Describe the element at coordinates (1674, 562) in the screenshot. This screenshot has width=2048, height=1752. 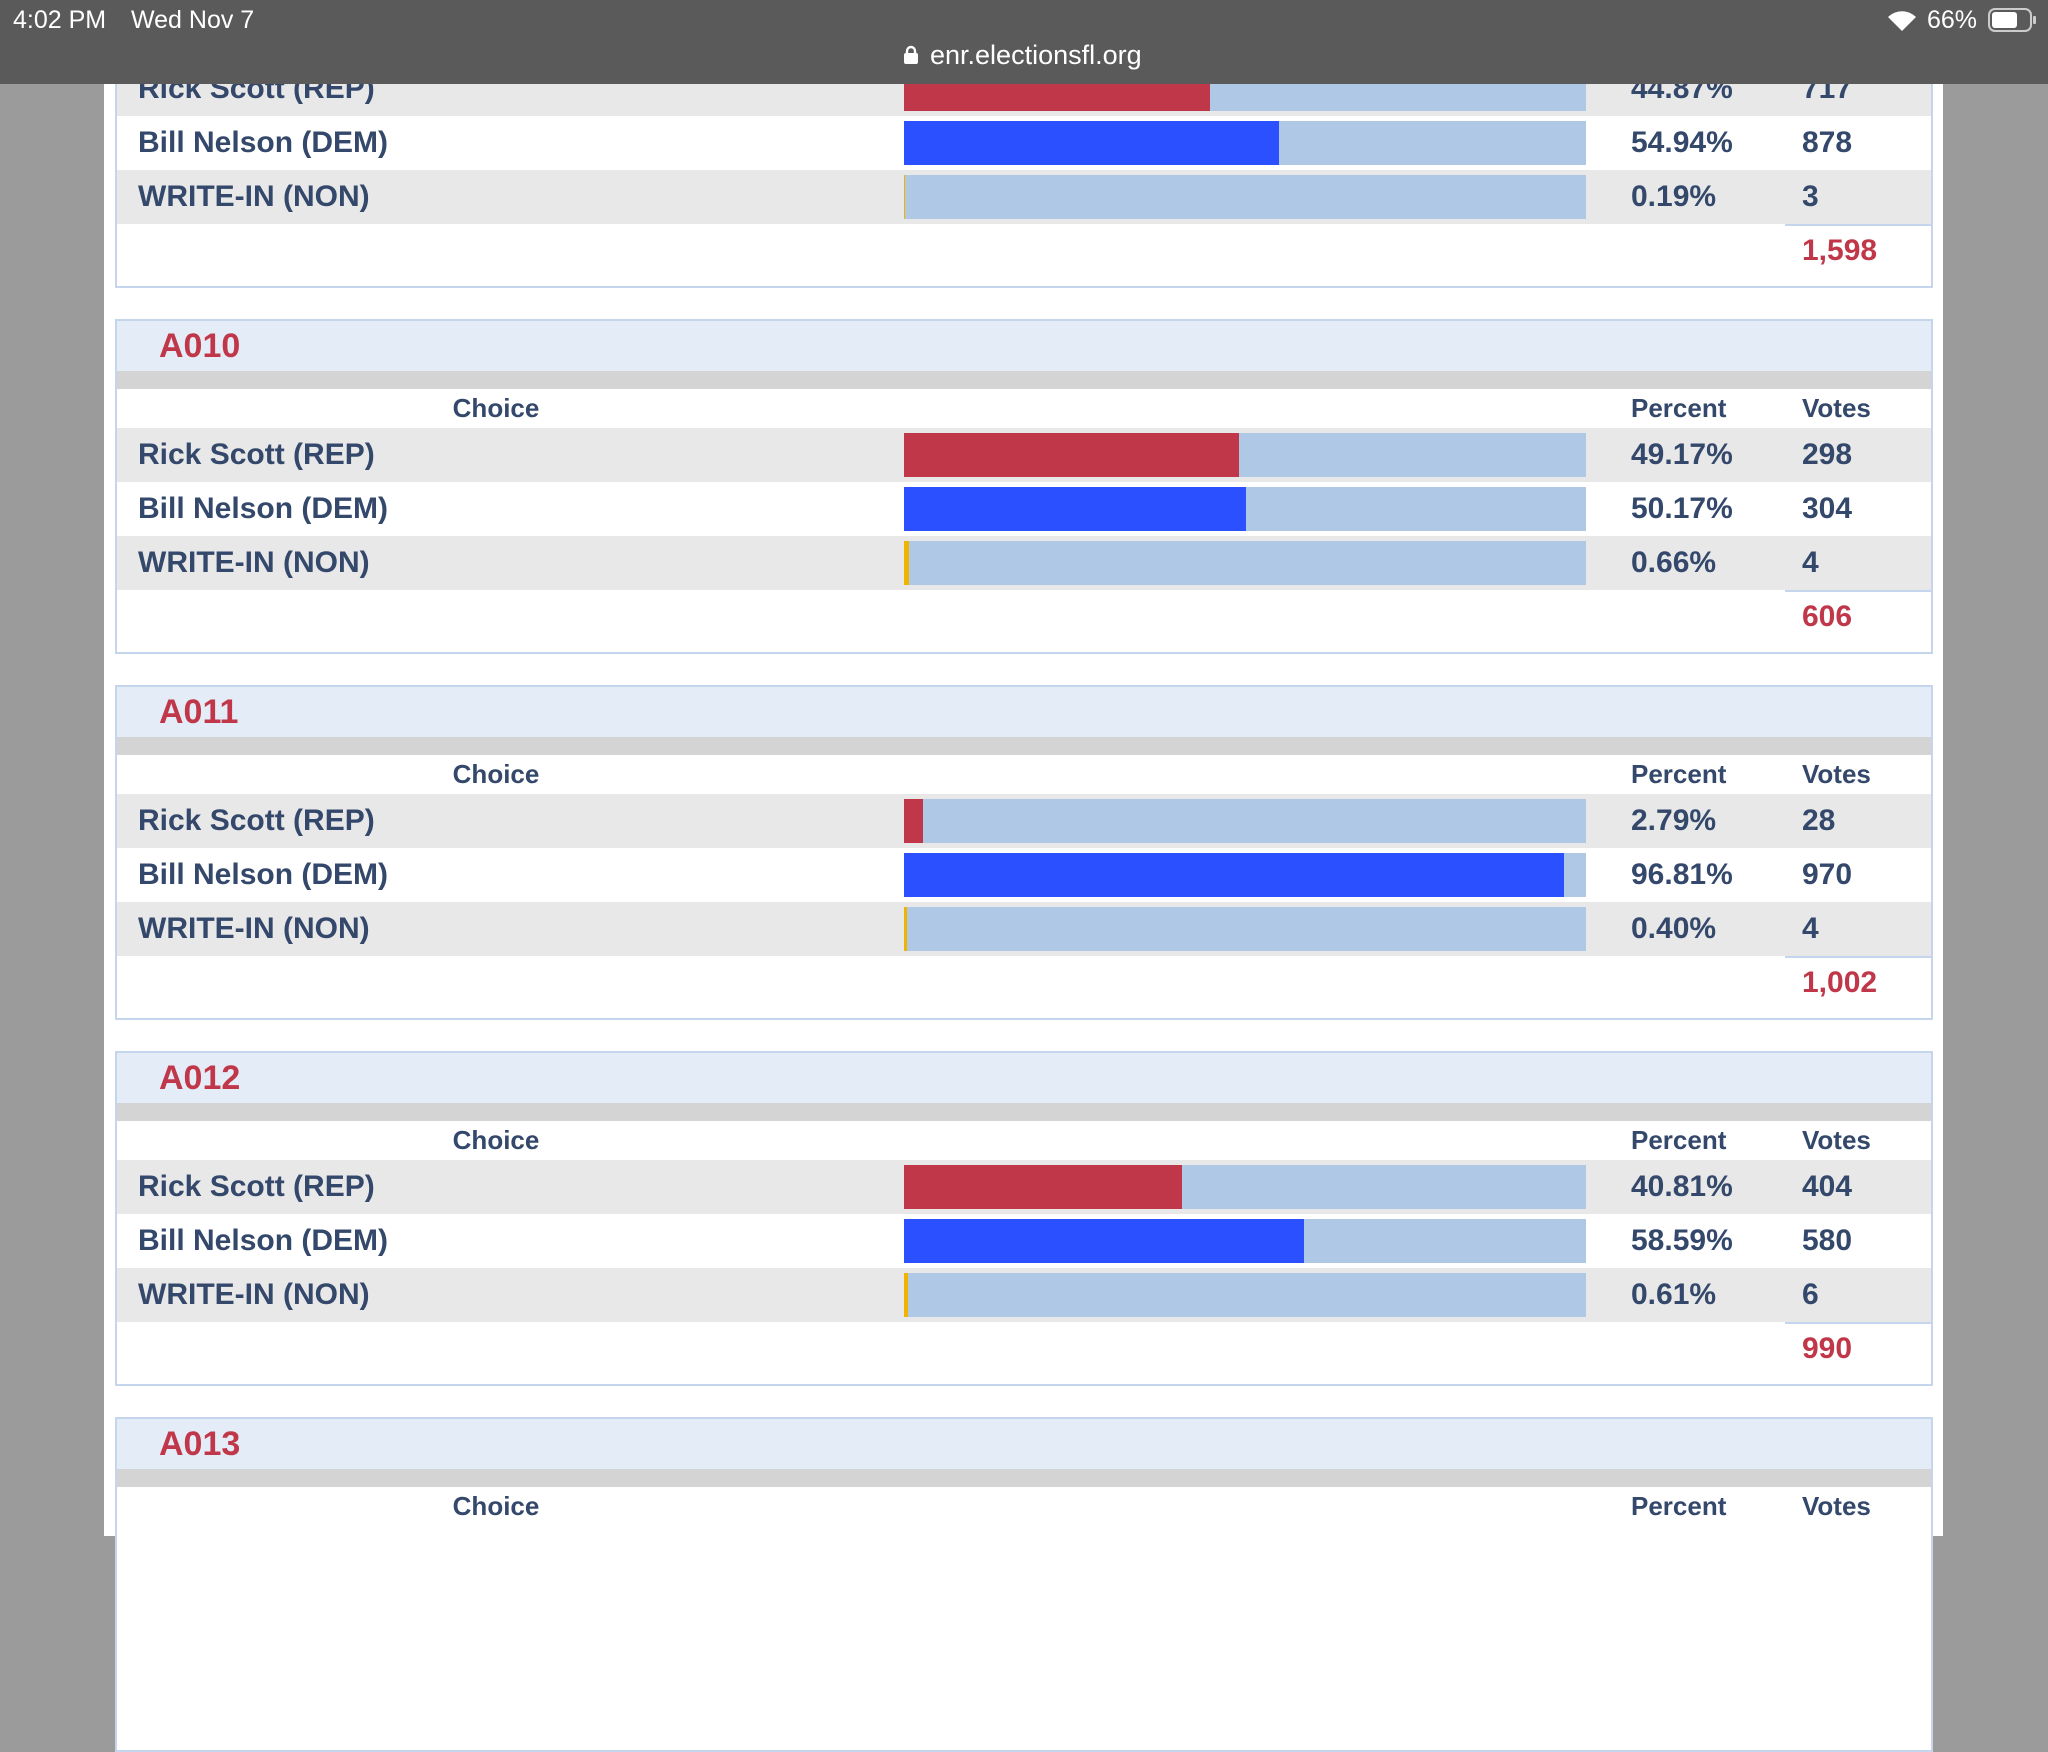
I see `percent: 0.66%` at that location.